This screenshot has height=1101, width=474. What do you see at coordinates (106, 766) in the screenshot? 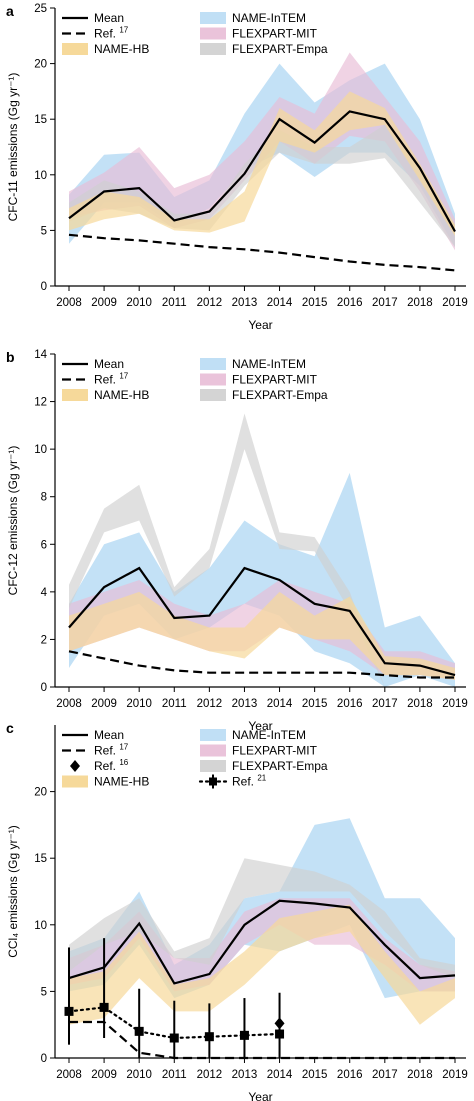
I see `legend-ref16-label: Ref.` at bounding box center [106, 766].